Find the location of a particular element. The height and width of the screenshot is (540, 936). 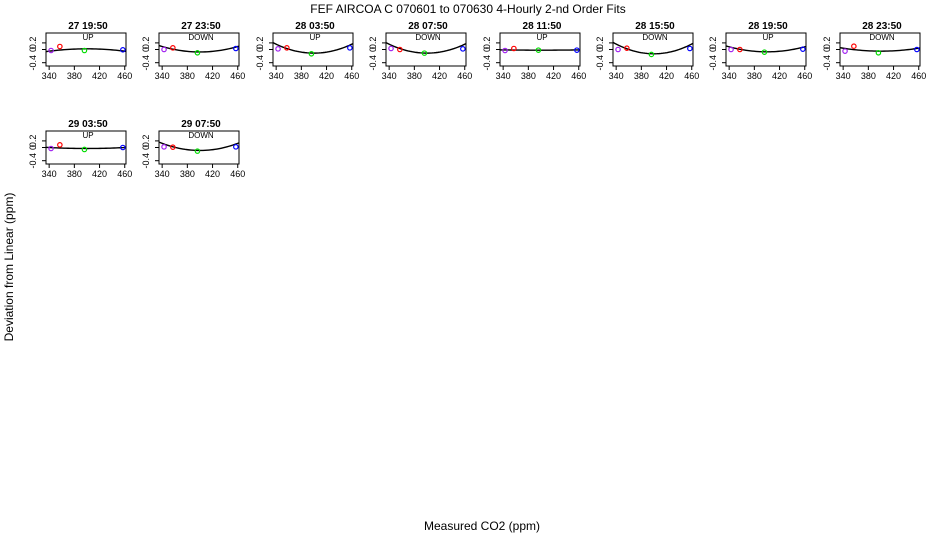

panel-title: 28 03:50 is located at coordinates (315, 26).